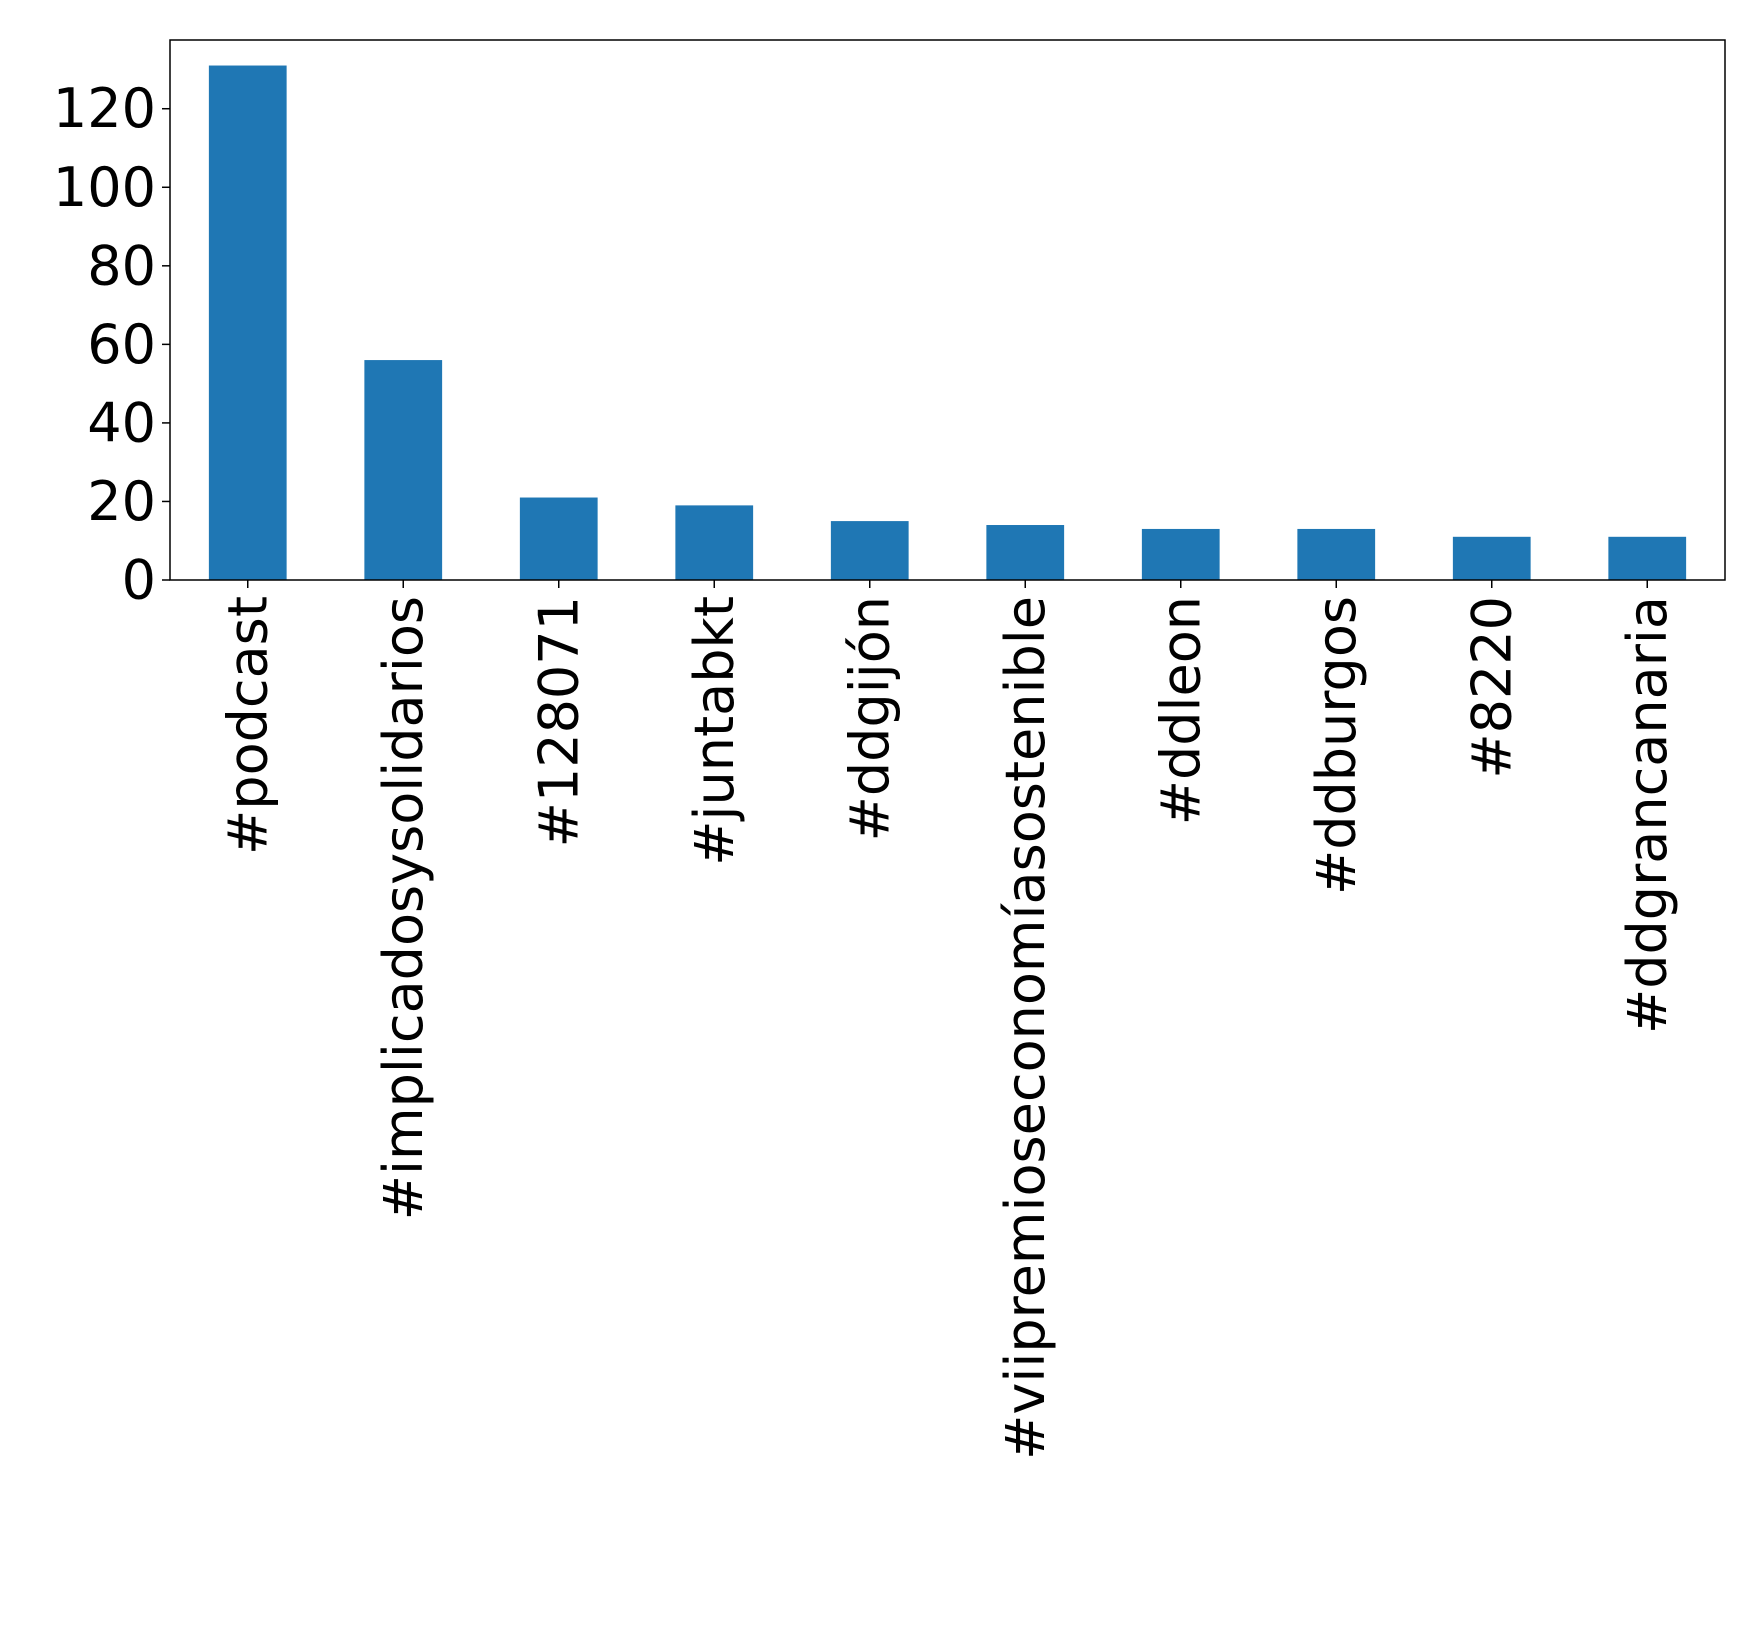  Describe the element at coordinates (104, 187) in the screenshot. I see `y-tick-label: 100` at that location.